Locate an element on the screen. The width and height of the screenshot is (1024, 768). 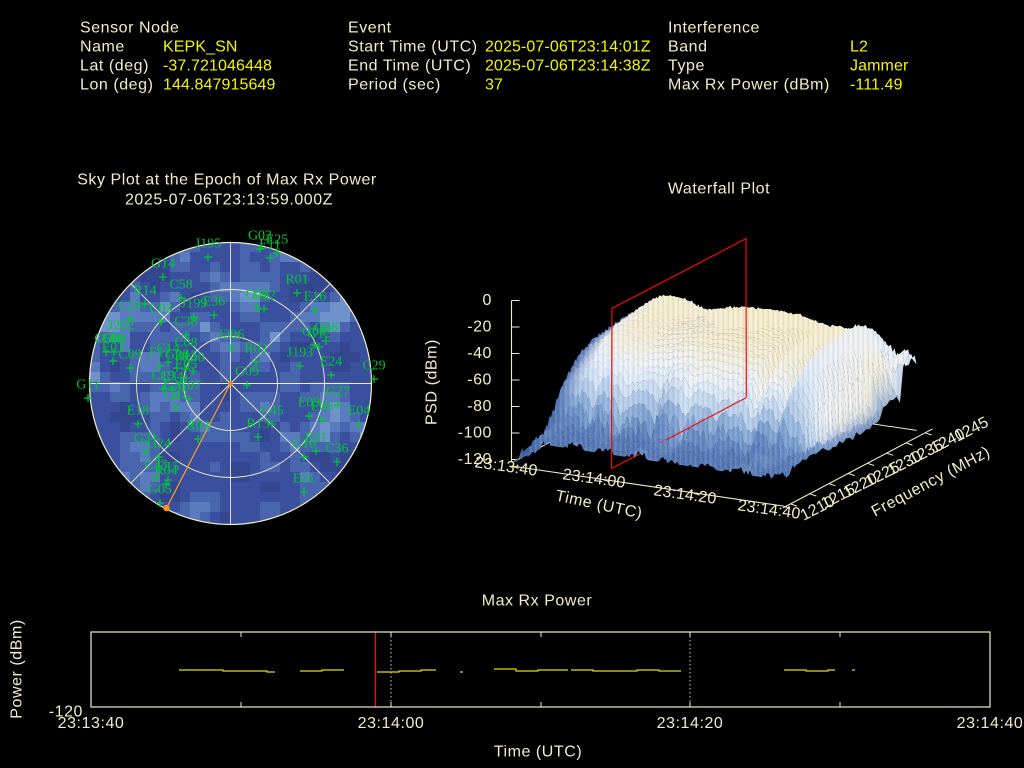
svg-text: Time (UTC) is located at coordinates (538, 752).